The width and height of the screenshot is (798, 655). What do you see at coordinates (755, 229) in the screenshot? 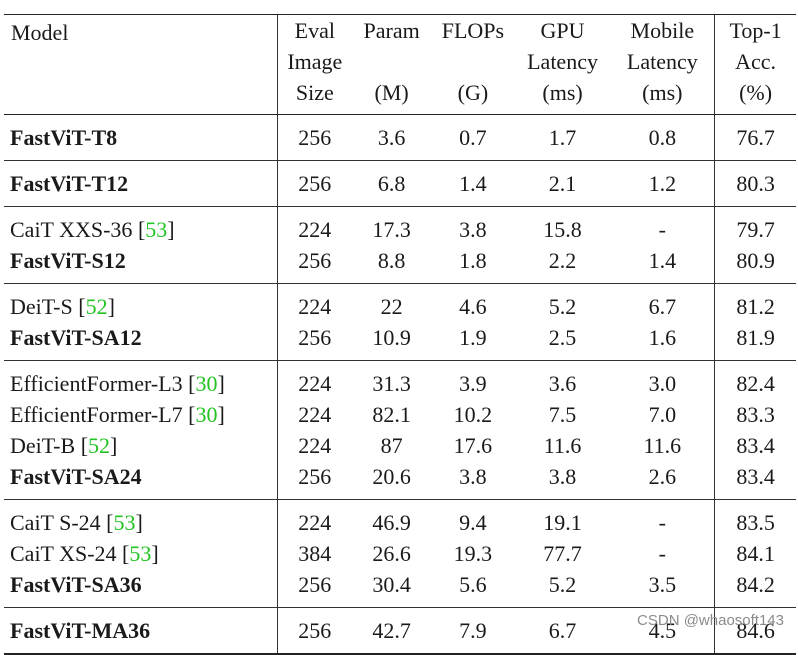
I see `top1-acc-cell: 79.7` at bounding box center [755, 229].